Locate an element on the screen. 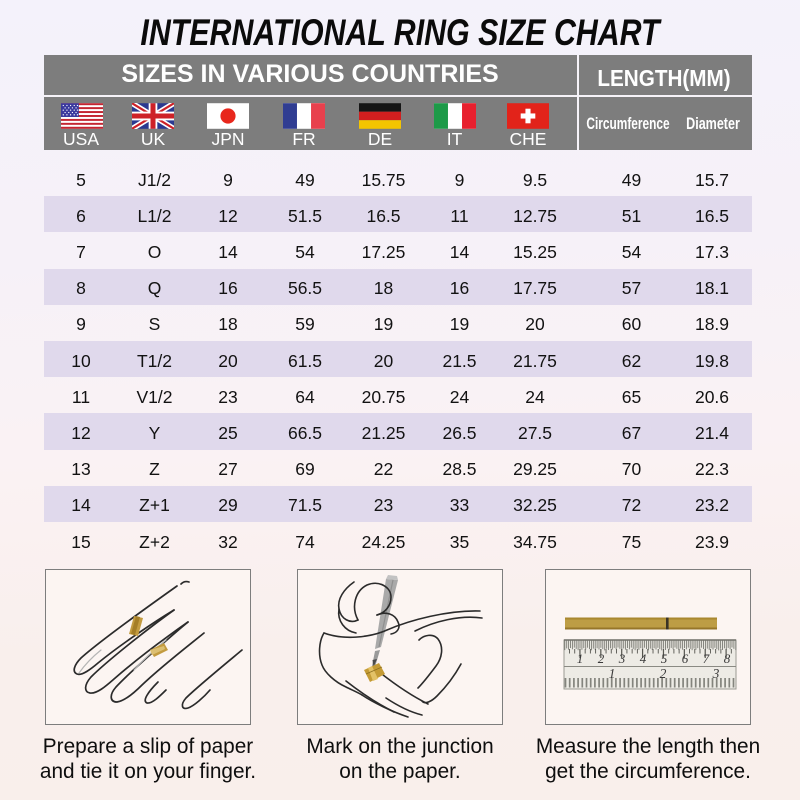  svg-text: 4 is located at coordinates (643, 658).